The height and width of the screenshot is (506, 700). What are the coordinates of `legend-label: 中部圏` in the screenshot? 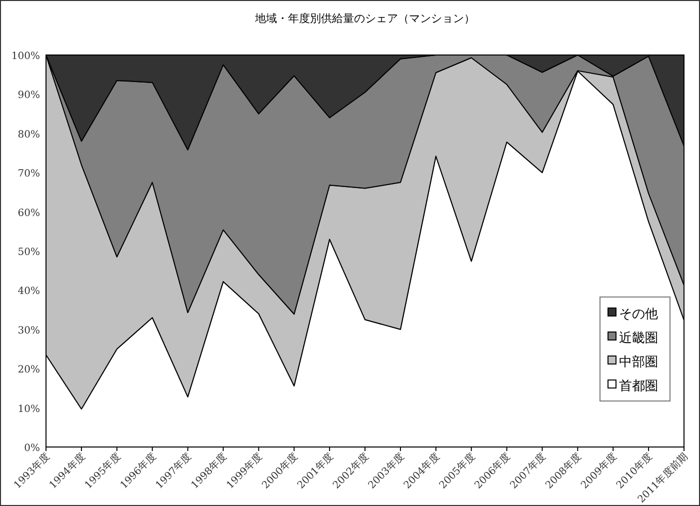 It's located at (638, 361).